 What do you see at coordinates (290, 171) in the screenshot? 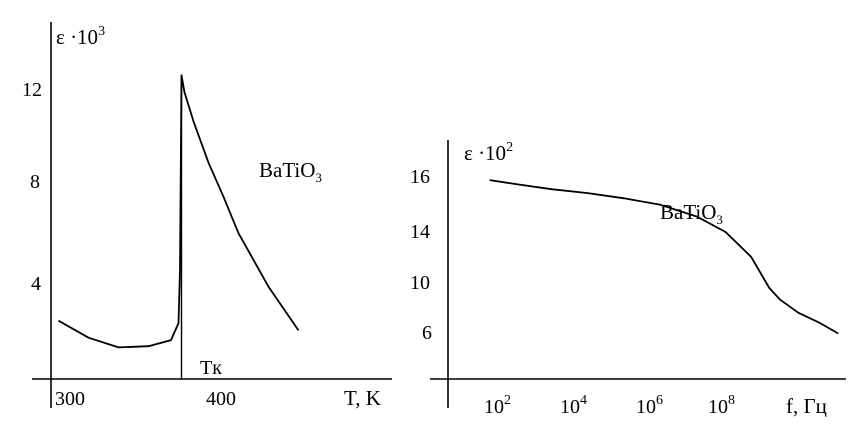
I see `left-batio3-label: BaTiO3` at bounding box center [290, 171].